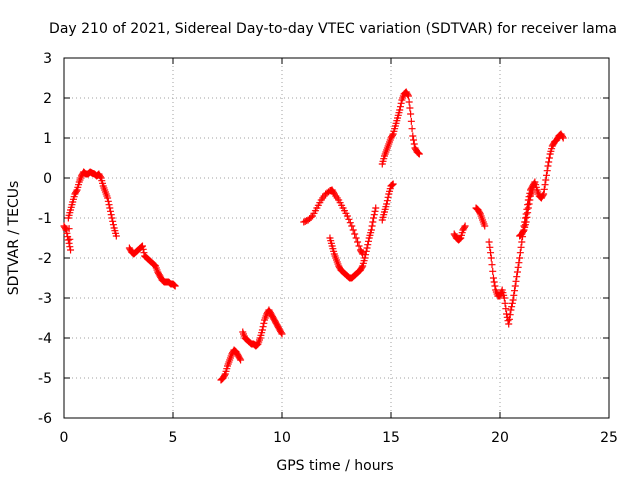 This screenshot has width=640, height=480. I want to click on x-tick-label: 20, so click(500, 438).